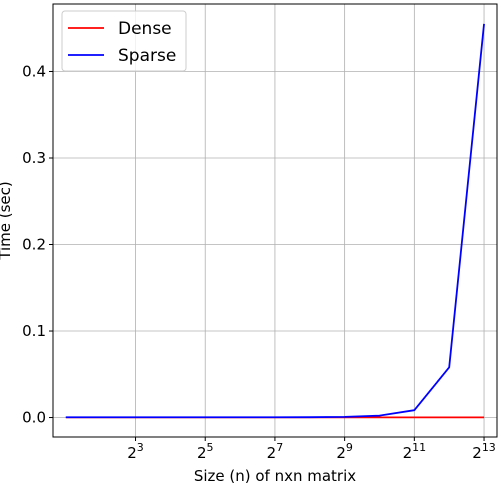 This screenshot has width=501, height=483. Describe the element at coordinates (7, 220) in the screenshot. I see `y-axis-label: Time (sec)` at that location.